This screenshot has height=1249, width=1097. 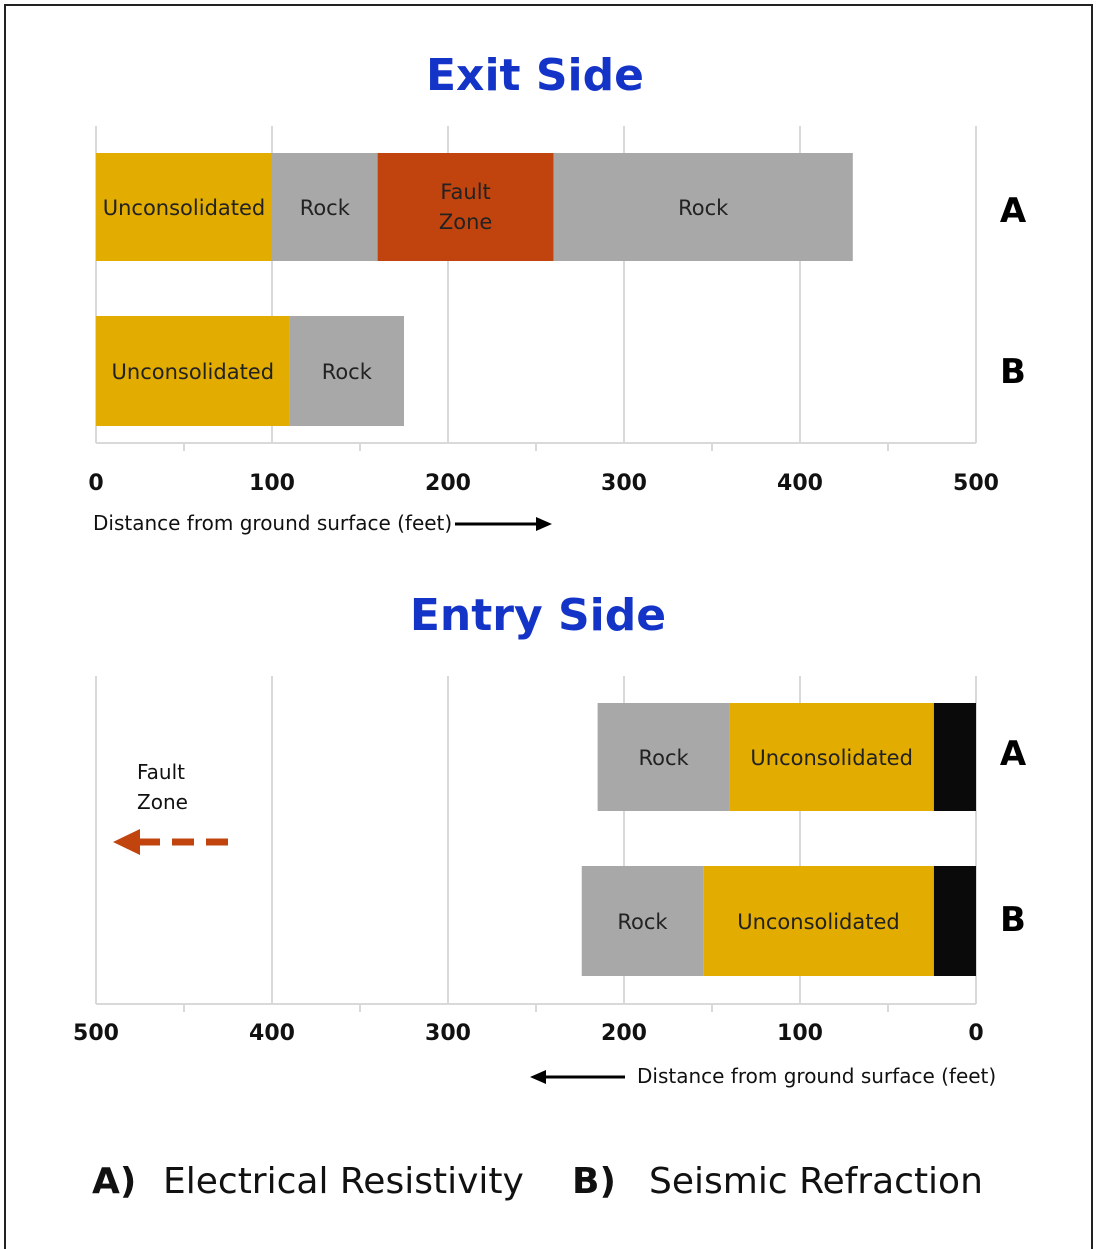 What do you see at coordinates (528, 1033) in the screenshot?
I see `entry-tick-labels: 500 400 300 200 100 0` at bounding box center [528, 1033].